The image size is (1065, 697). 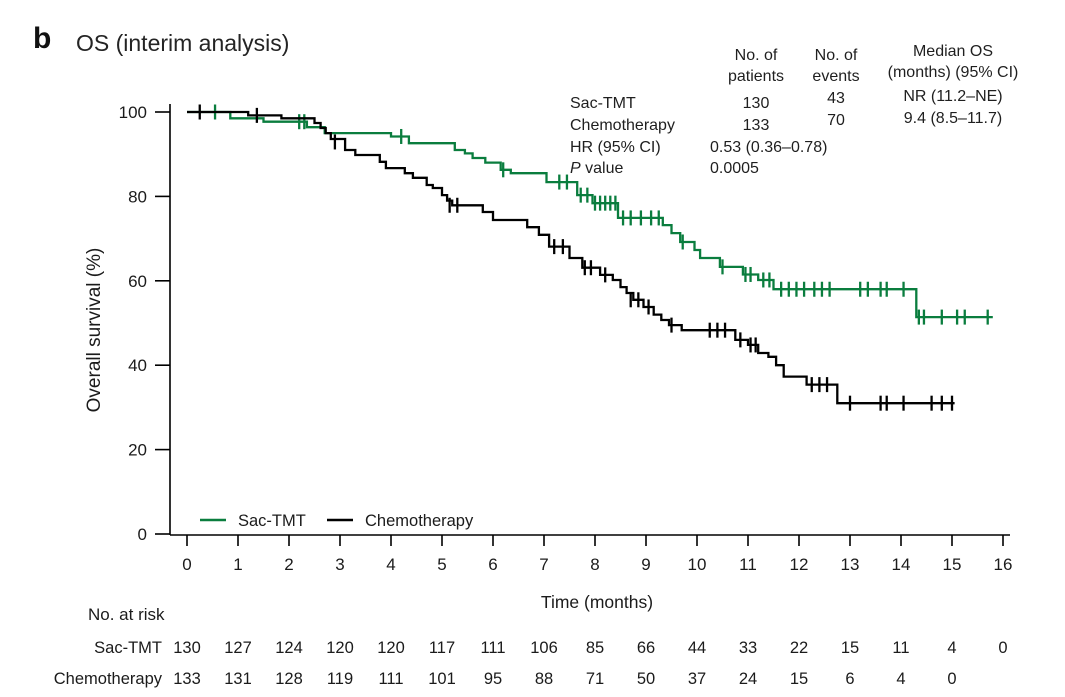 I want to click on y-axis-title: Overall survival (%), so click(x=94, y=330).